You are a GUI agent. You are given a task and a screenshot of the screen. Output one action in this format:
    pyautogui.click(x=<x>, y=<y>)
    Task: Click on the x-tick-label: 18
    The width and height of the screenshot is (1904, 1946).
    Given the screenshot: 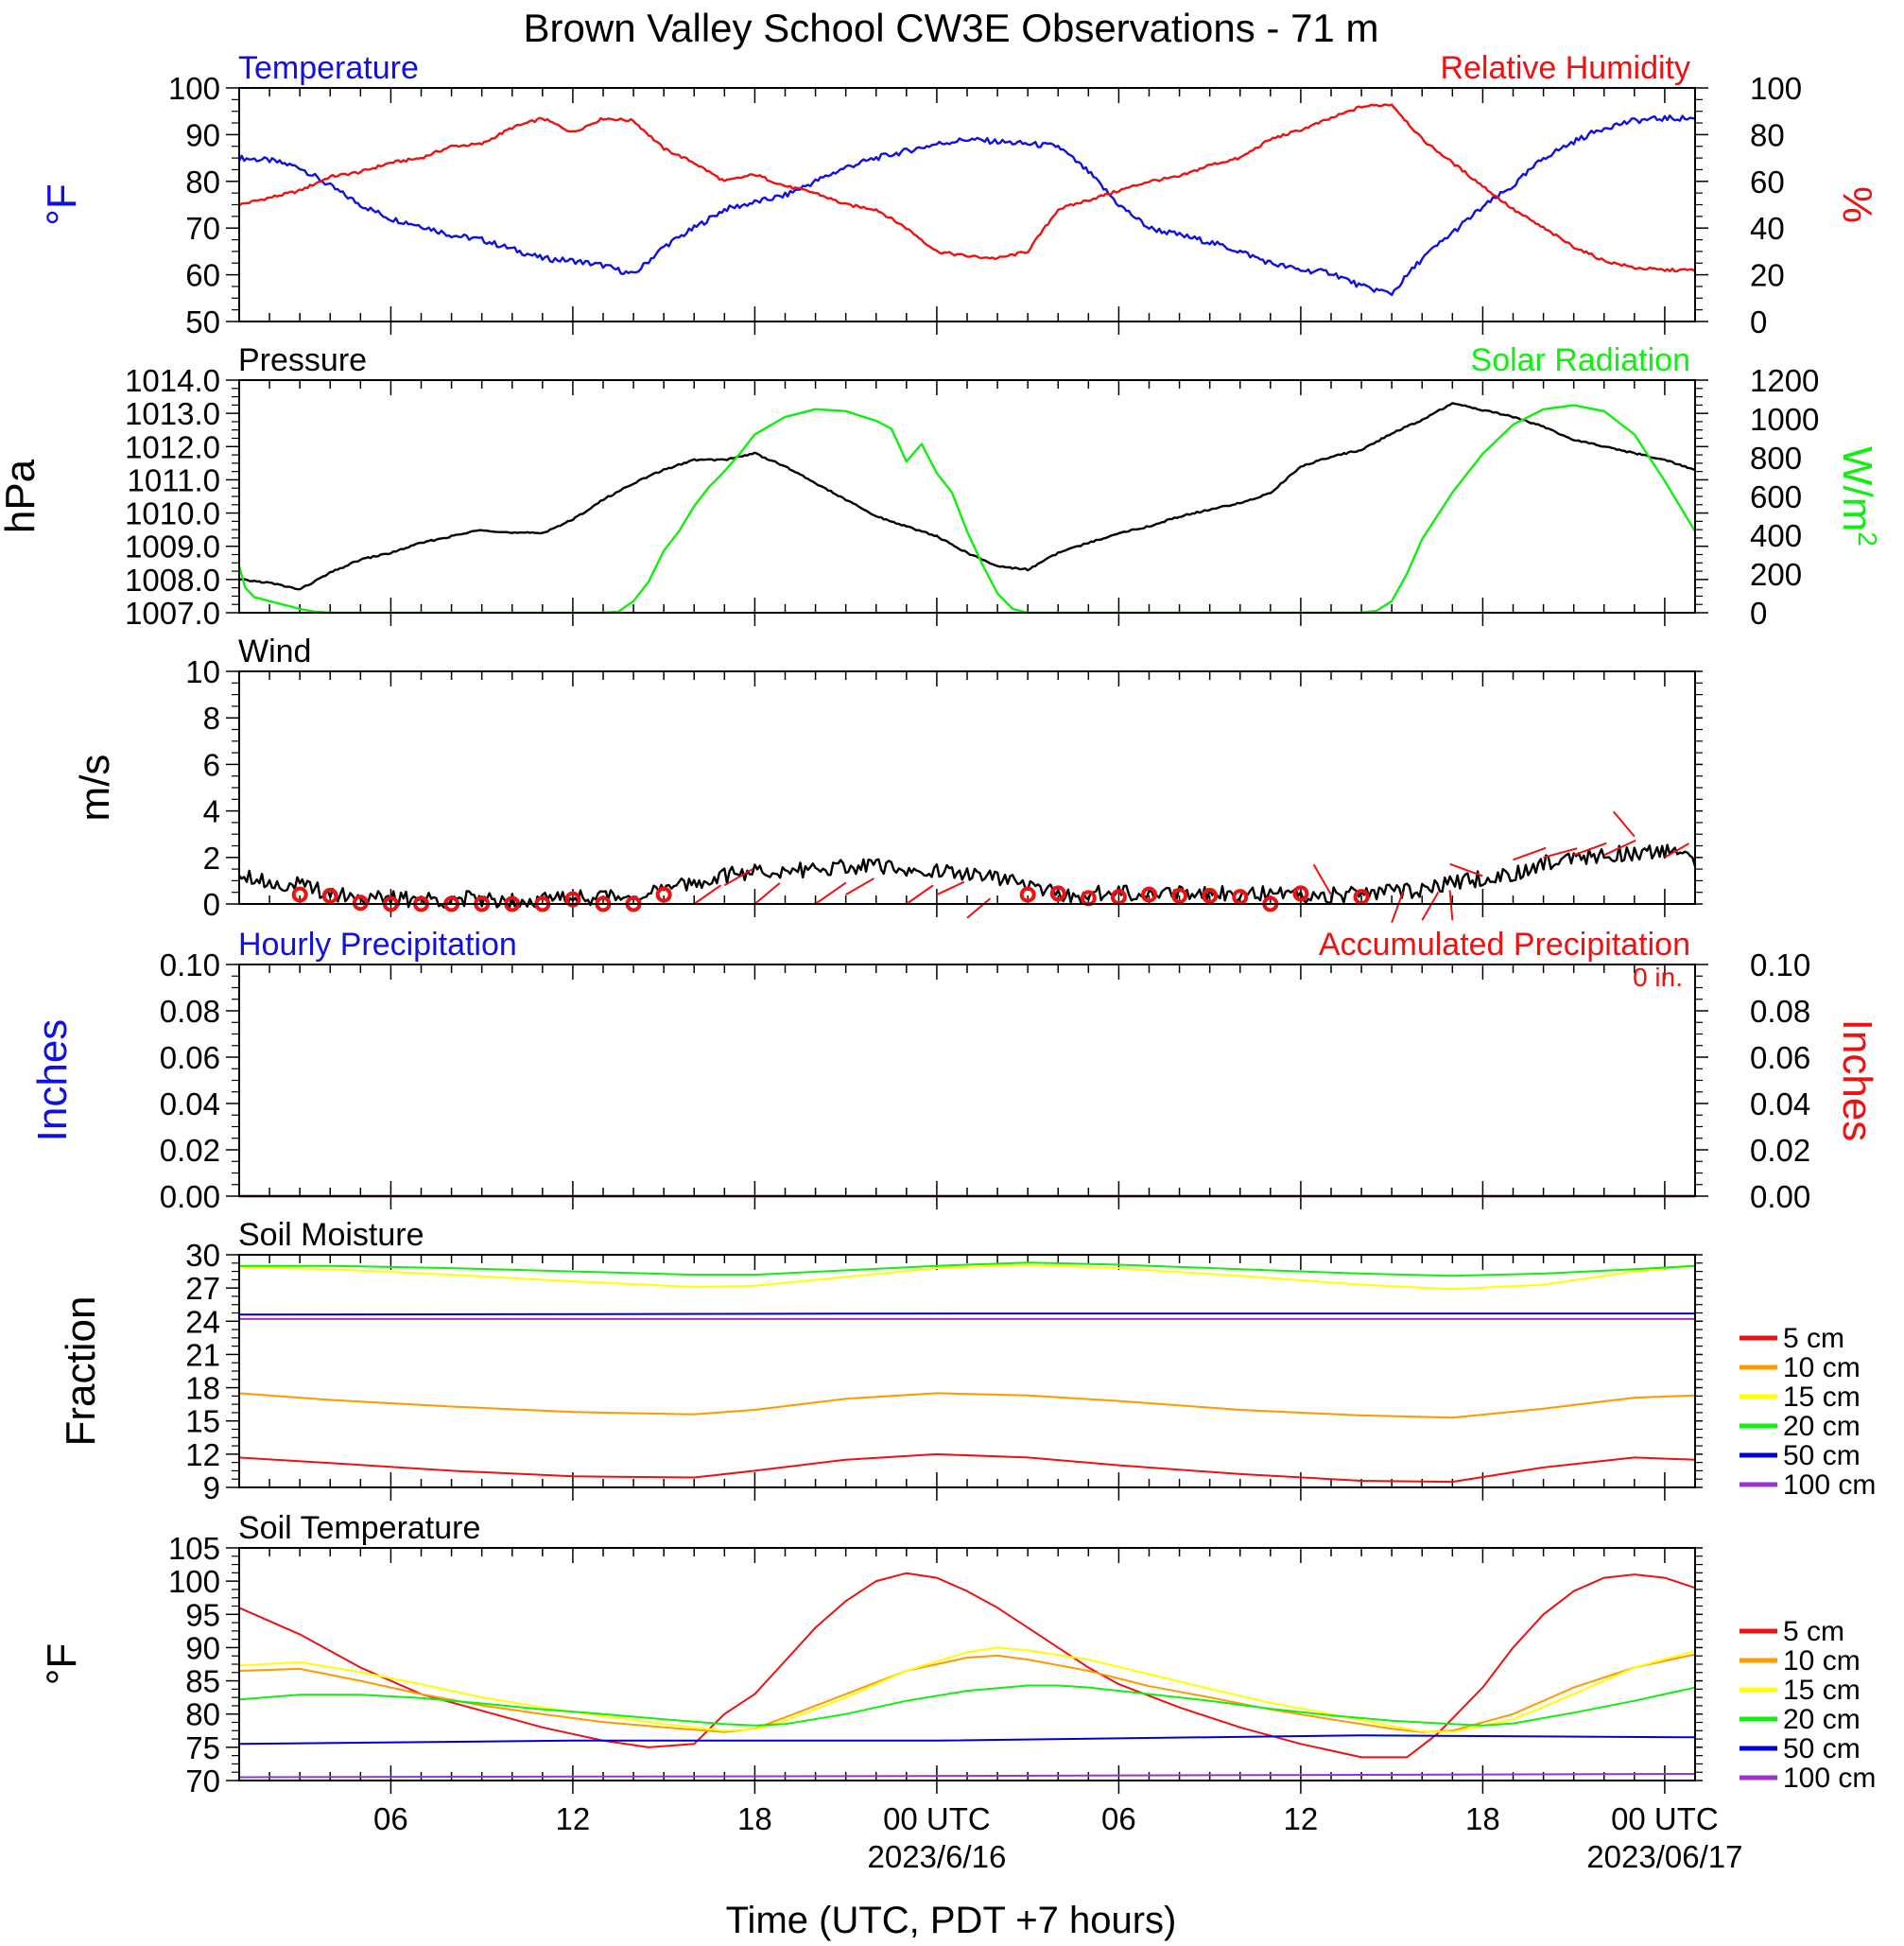 What is the action you would take?
    pyautogui.click(x=1483, y=1819)
    